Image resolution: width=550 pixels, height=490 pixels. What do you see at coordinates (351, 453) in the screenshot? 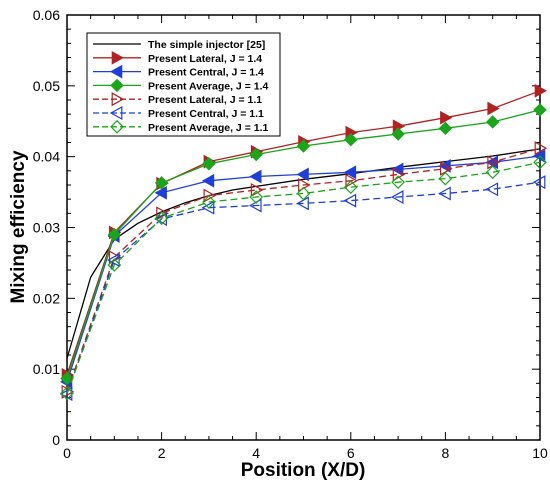
I see `x-tick-label: 6` at bounding box center [351, 453].